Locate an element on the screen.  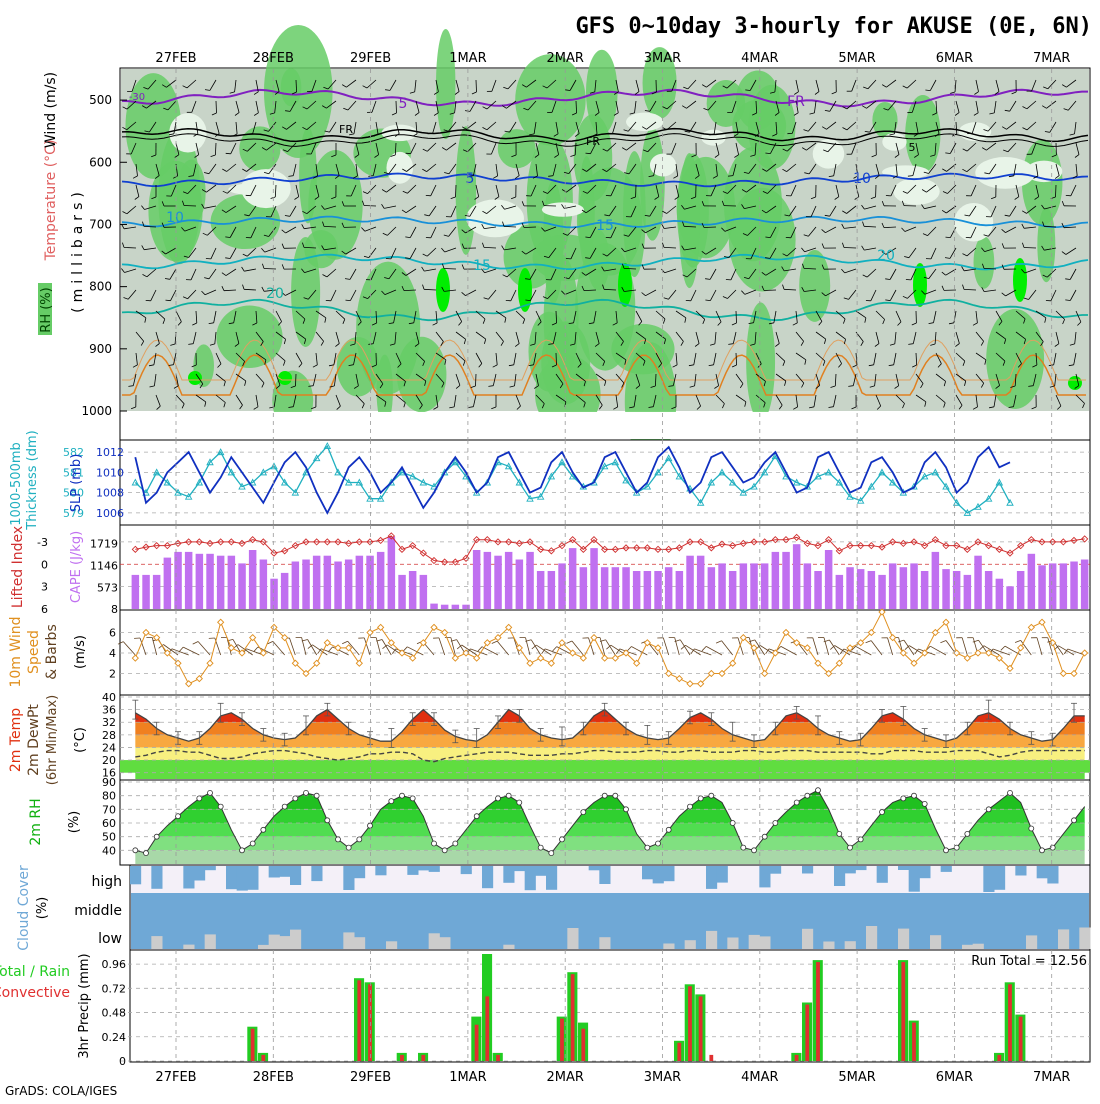
millibars-axis-label: (millibars) is located at coordinates (78, 250).